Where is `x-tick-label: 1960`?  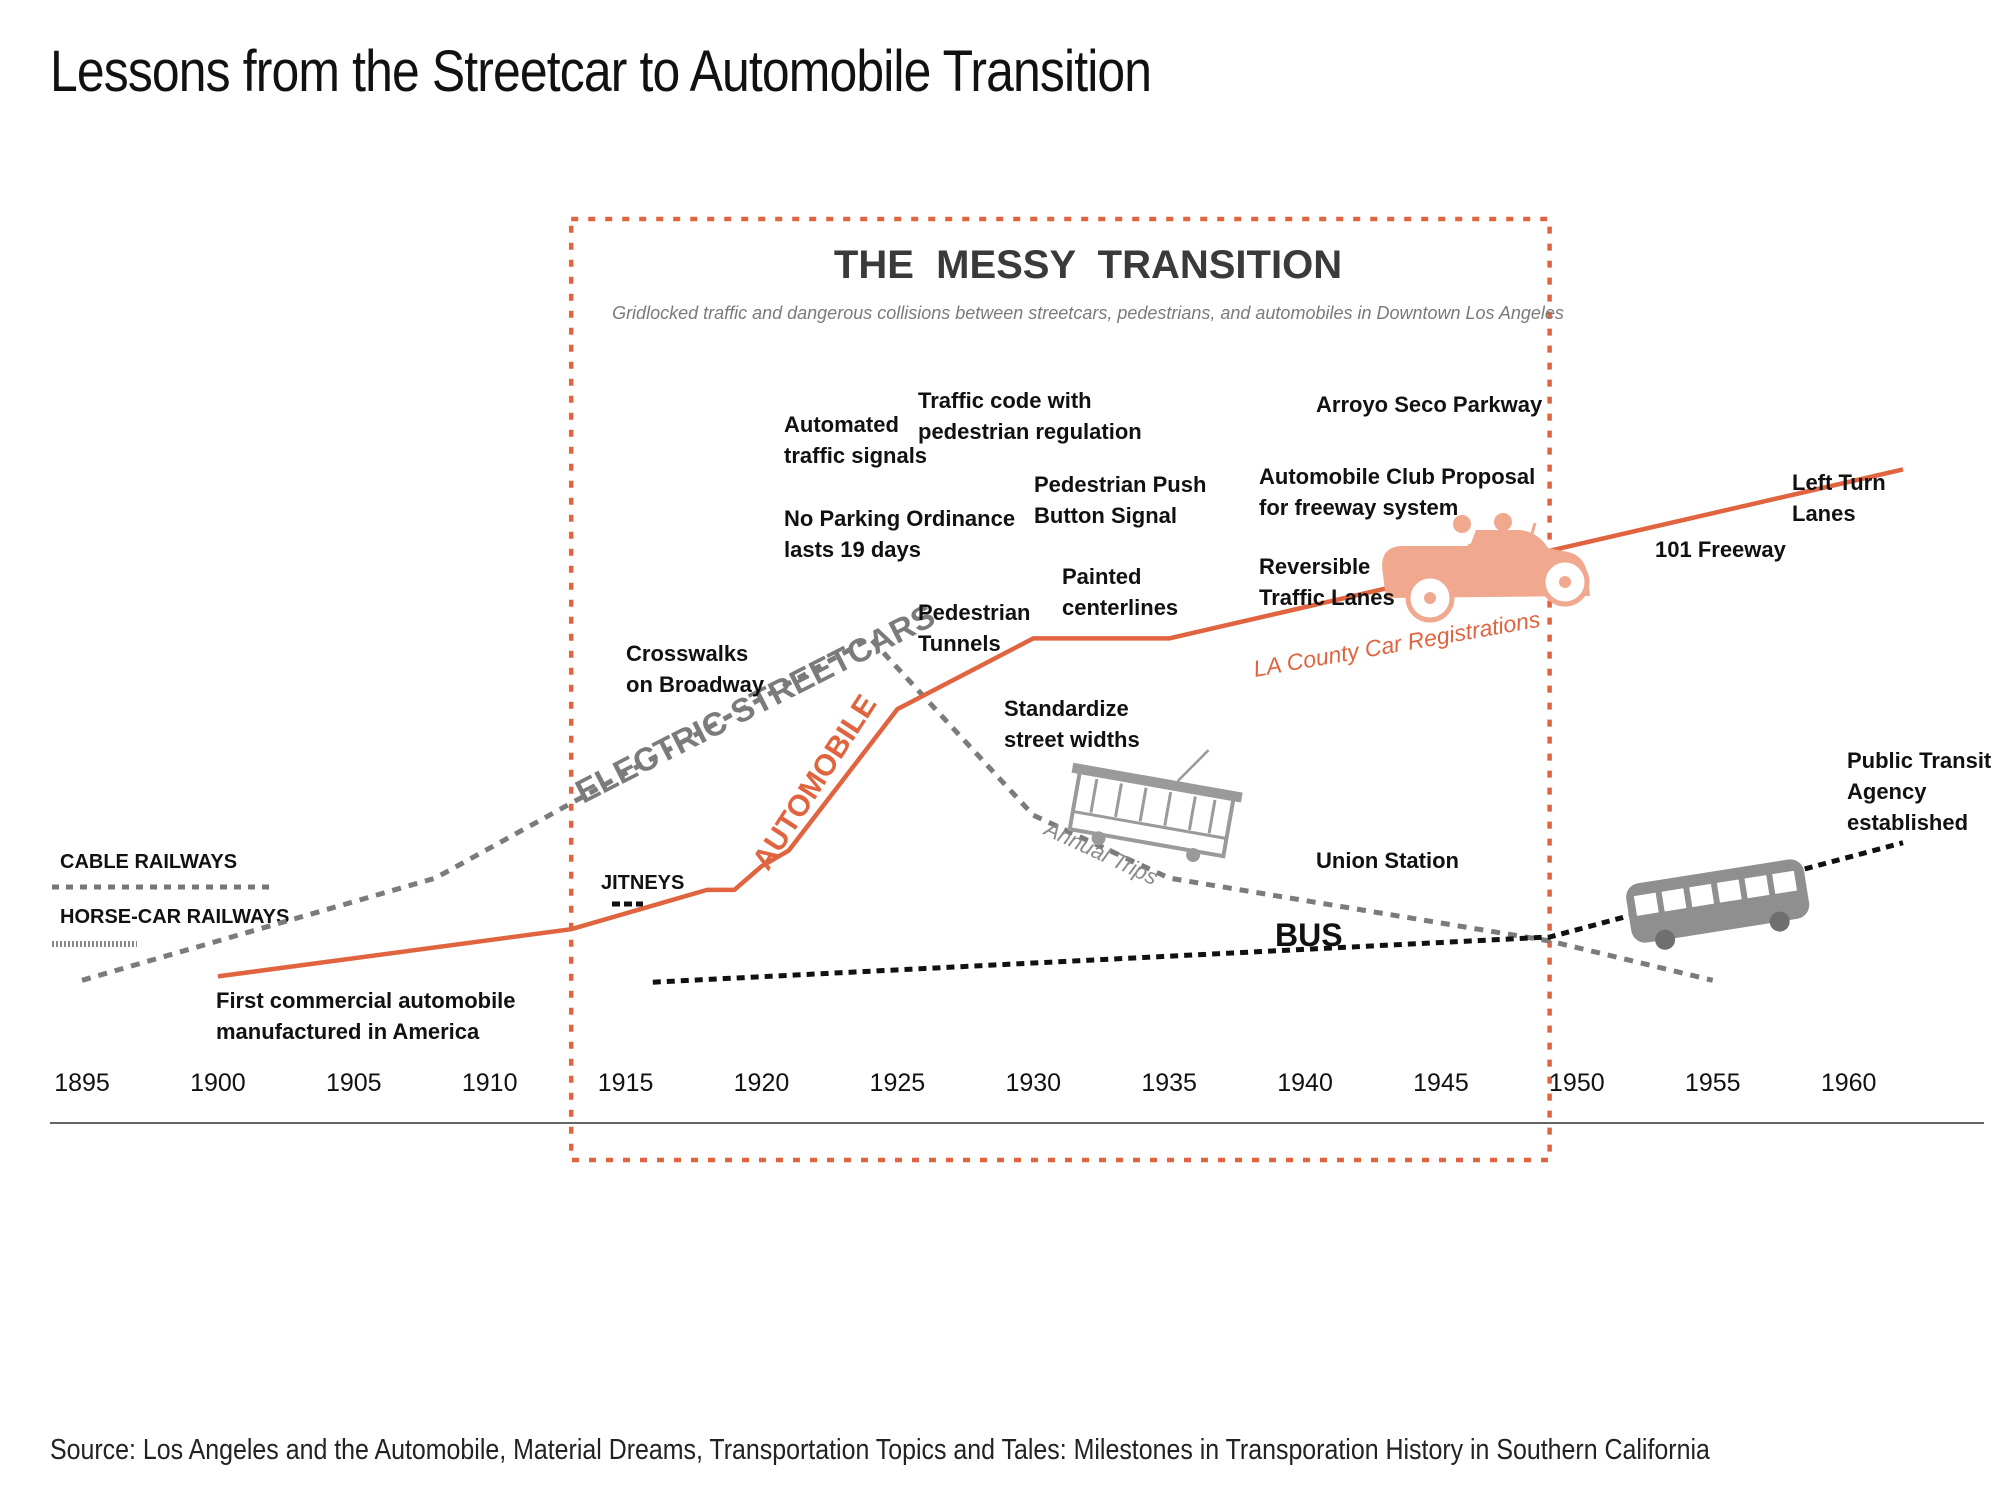 x-tick-label: 1960 is located at coordinates (1849, 1083).